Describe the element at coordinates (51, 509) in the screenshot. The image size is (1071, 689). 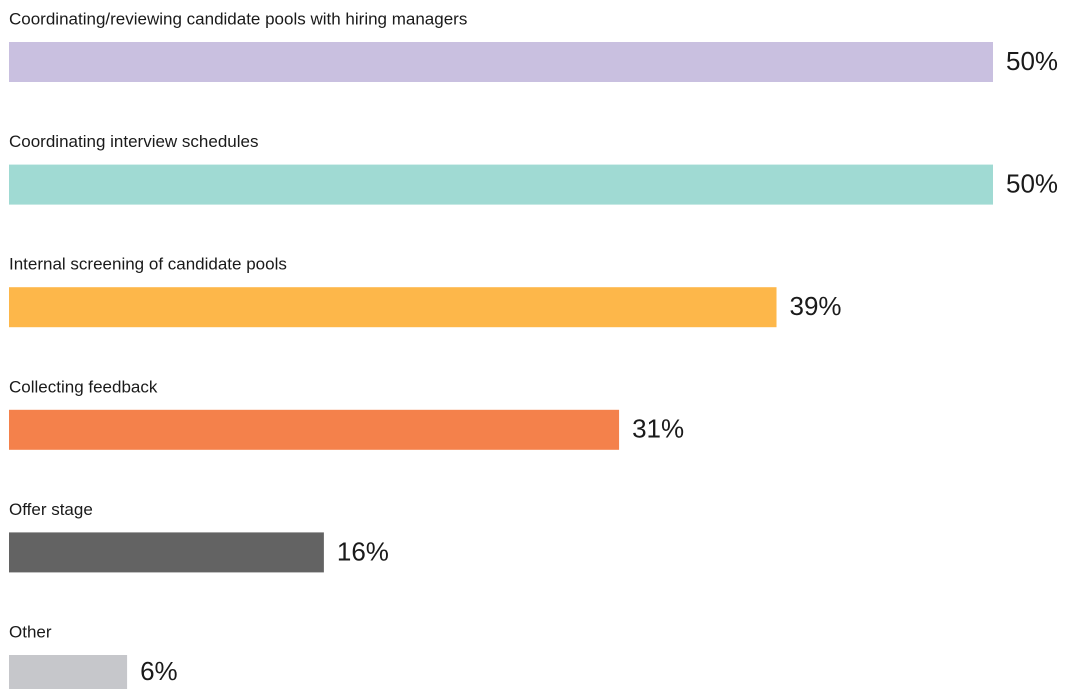
I see `category-label: Offer stage` at that location.